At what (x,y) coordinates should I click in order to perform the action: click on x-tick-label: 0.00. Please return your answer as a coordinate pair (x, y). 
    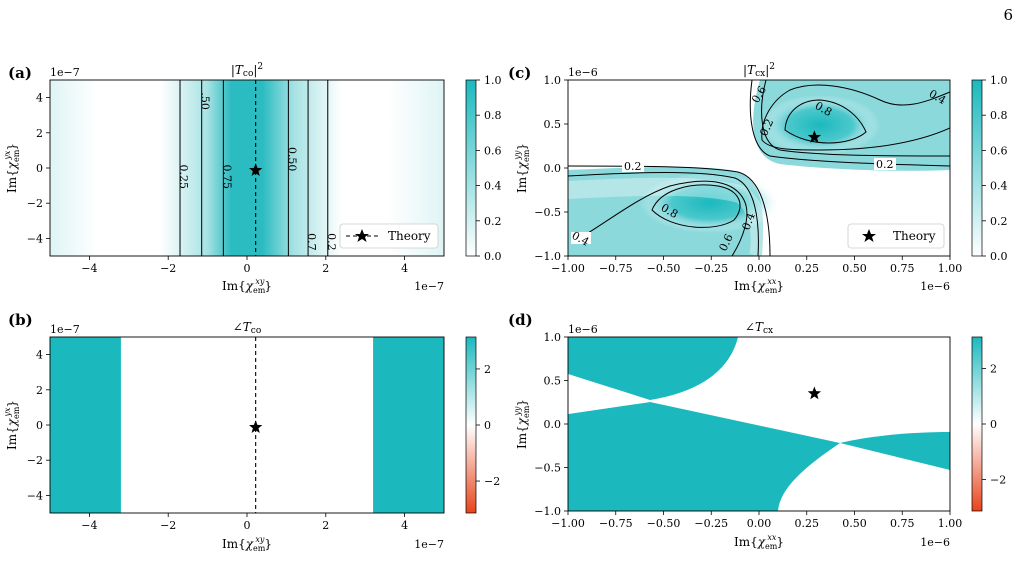
    Looking at the image, I should click on (759, 523).